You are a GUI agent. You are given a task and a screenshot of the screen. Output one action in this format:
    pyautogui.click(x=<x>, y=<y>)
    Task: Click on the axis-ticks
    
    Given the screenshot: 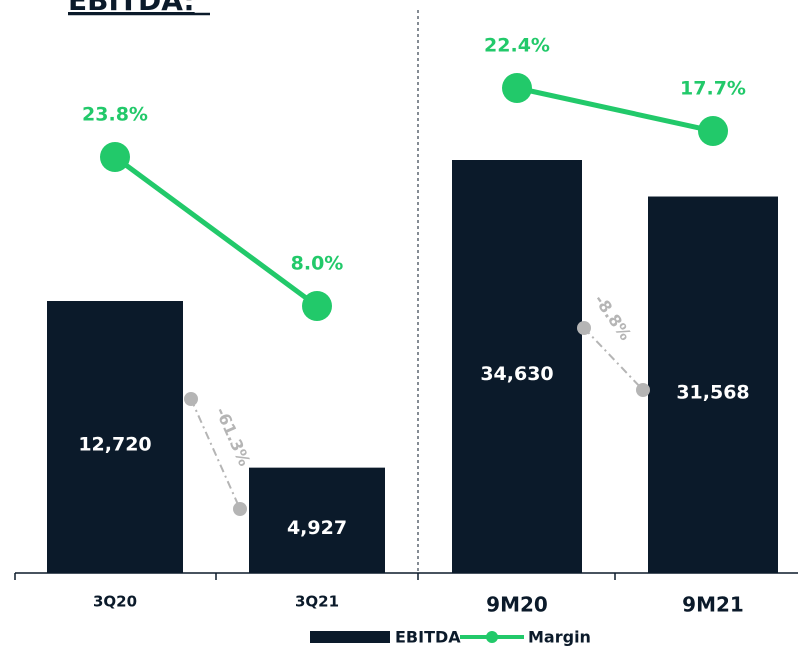 What is the action you would take?
    pyautogui.click(x=315, y=576)
    